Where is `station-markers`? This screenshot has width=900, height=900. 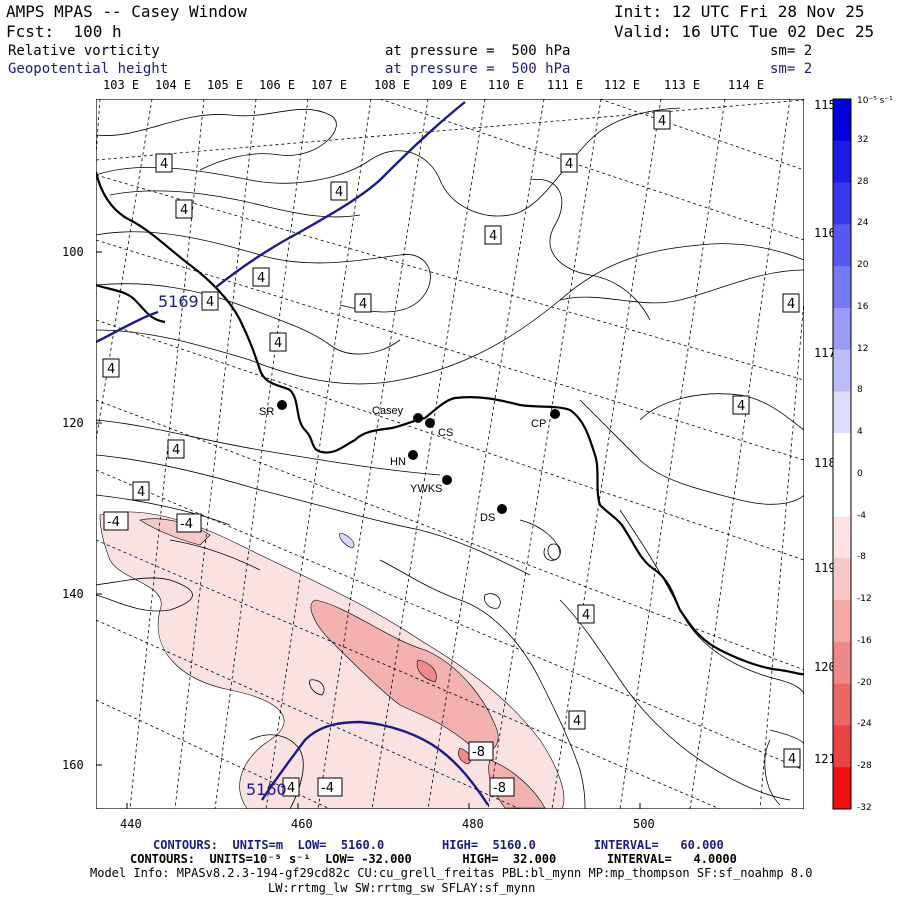
station-markers is located at coordinates (418, 457).